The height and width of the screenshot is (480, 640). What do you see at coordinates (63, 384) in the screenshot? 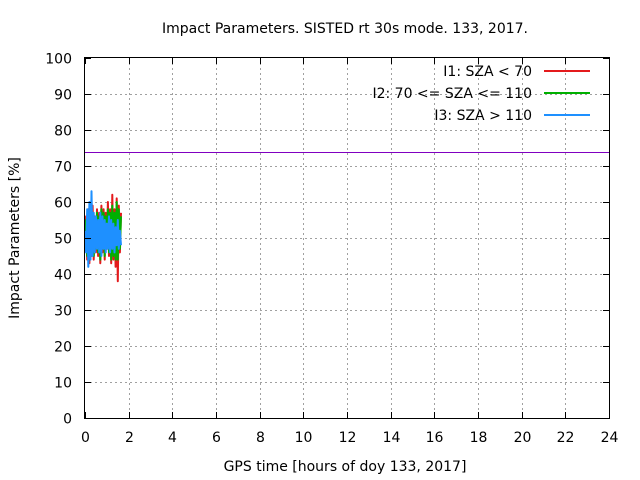
I see `y-tick-label: 10` at bounding box center [63, 384].